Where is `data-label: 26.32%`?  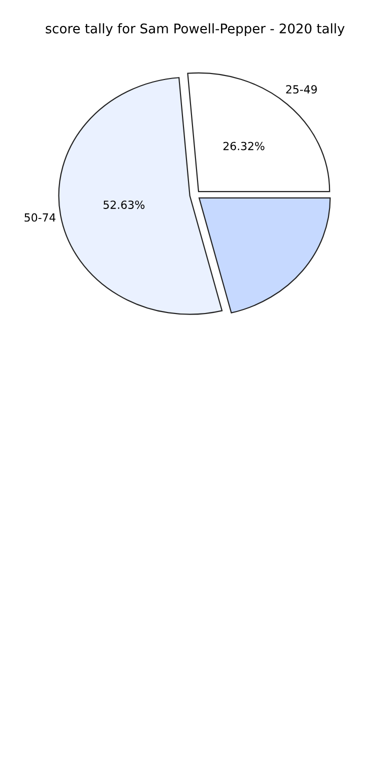
data-label: 26.32% is located at coordinates (243, 146).